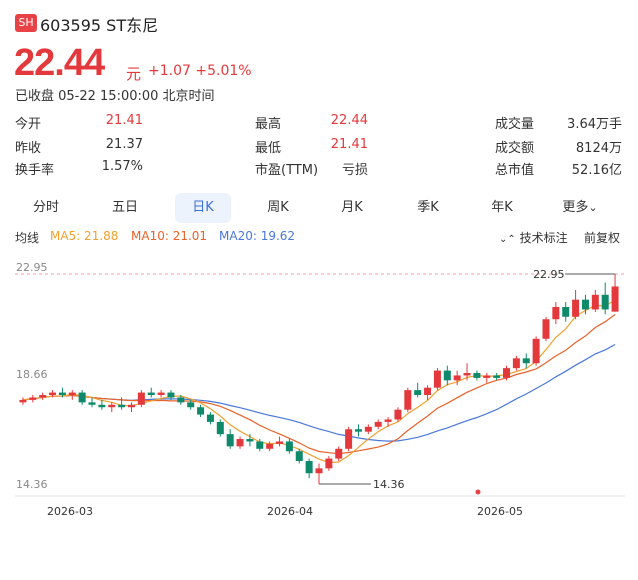  What do you see at coordinates (32, 374) in the screenshot?
I see `y-tick-mid: 18.66` at bounding box center [32, 374].